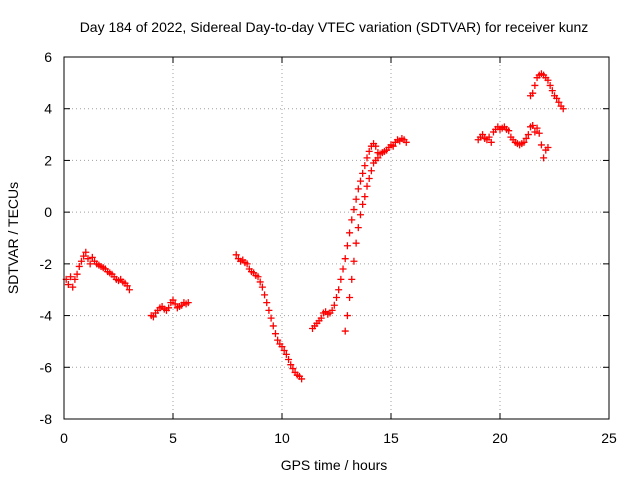  I want to click on y-tick-label: -6, so click(46, 367).